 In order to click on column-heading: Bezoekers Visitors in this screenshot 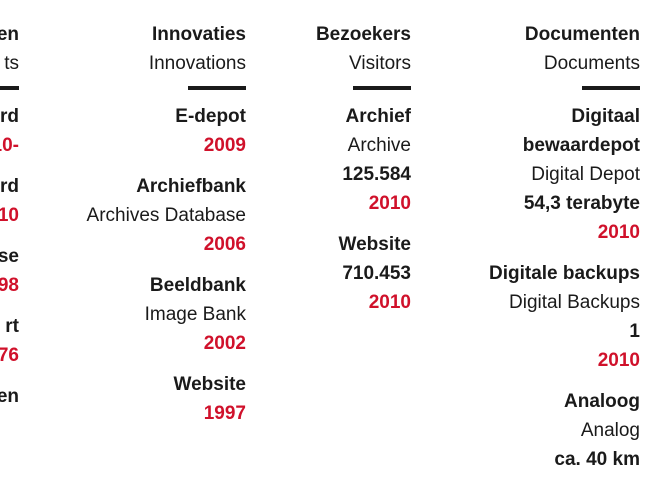, I will do `click(336, 49)`.